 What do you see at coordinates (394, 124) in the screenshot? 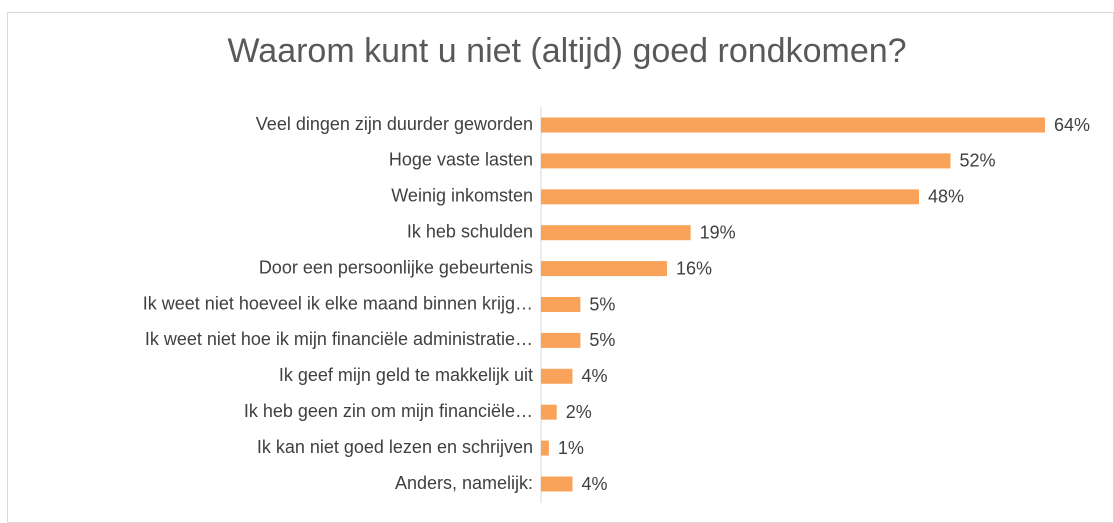
I see `category-label: Veel dingen zijn duurder geworden` at bounding box center [394, 124].